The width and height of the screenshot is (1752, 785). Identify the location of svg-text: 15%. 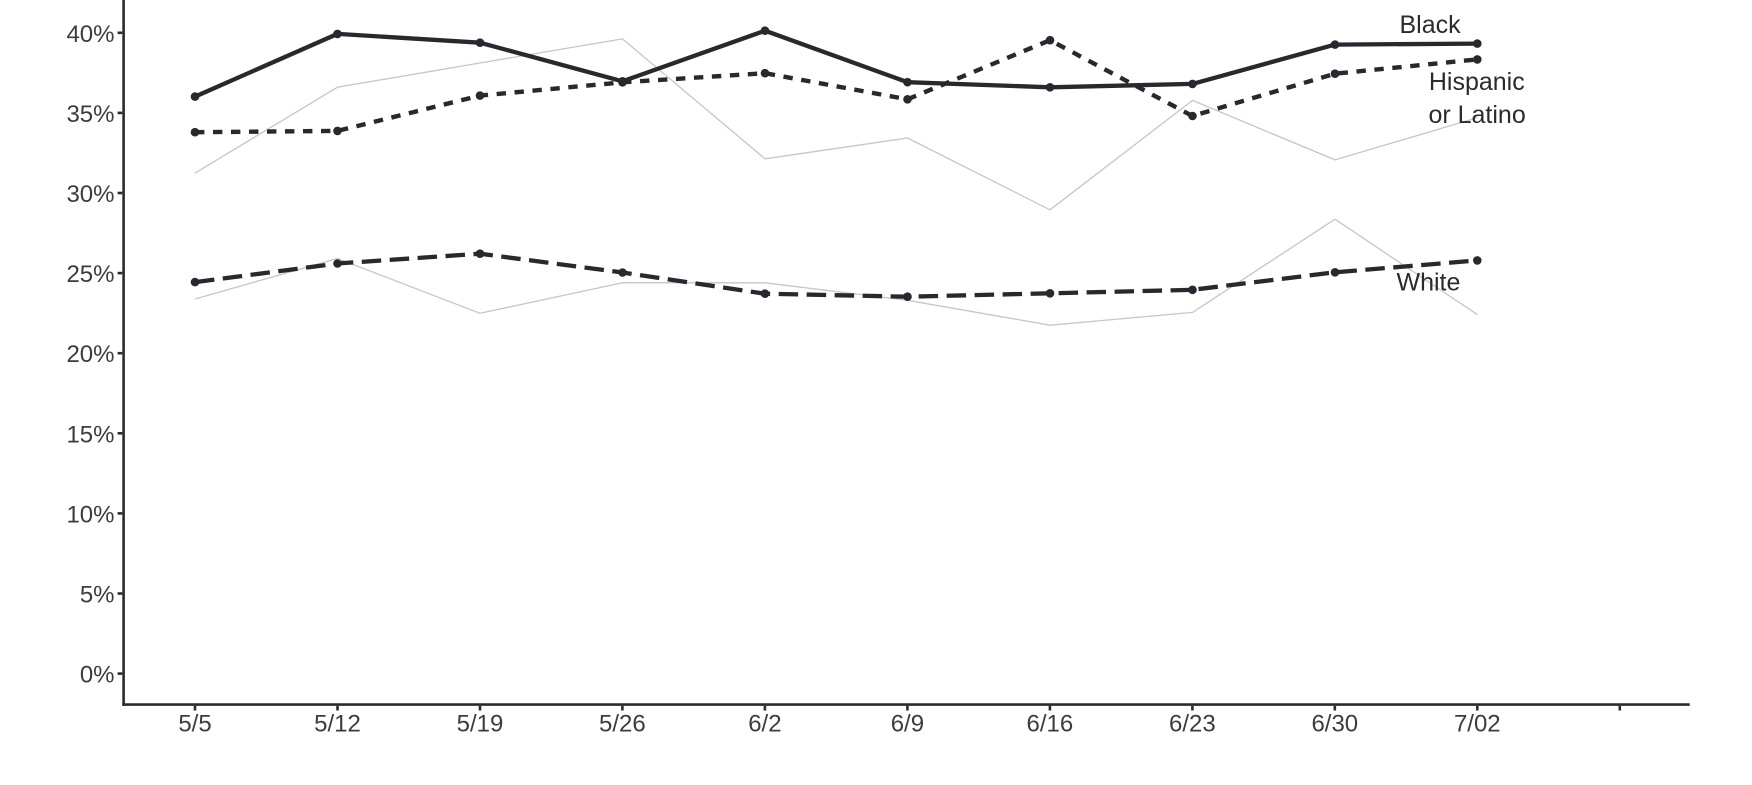
(90, 434).